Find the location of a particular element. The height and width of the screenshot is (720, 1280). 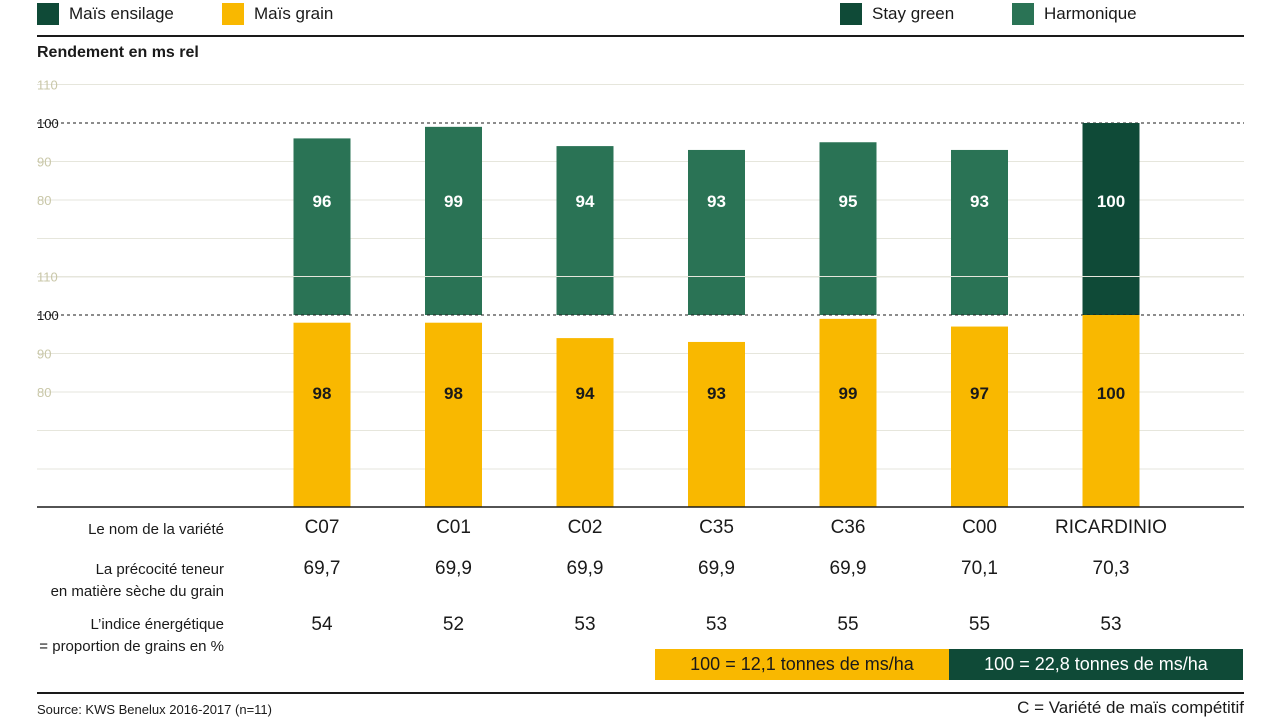

bar-1-ricardinio is located at coordinates (1111, 411).